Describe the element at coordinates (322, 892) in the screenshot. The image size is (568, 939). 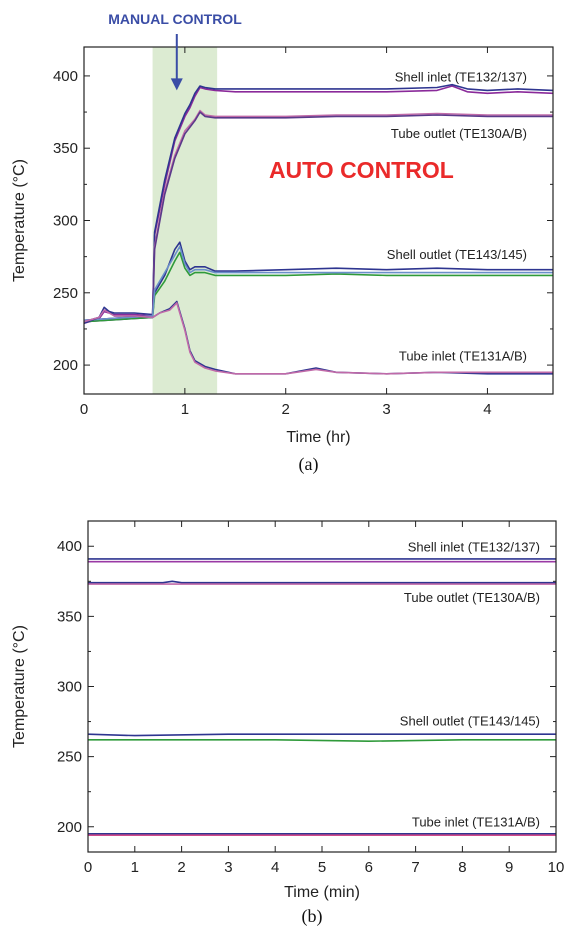
I see `x-axis-title: Time (min)` at that location.